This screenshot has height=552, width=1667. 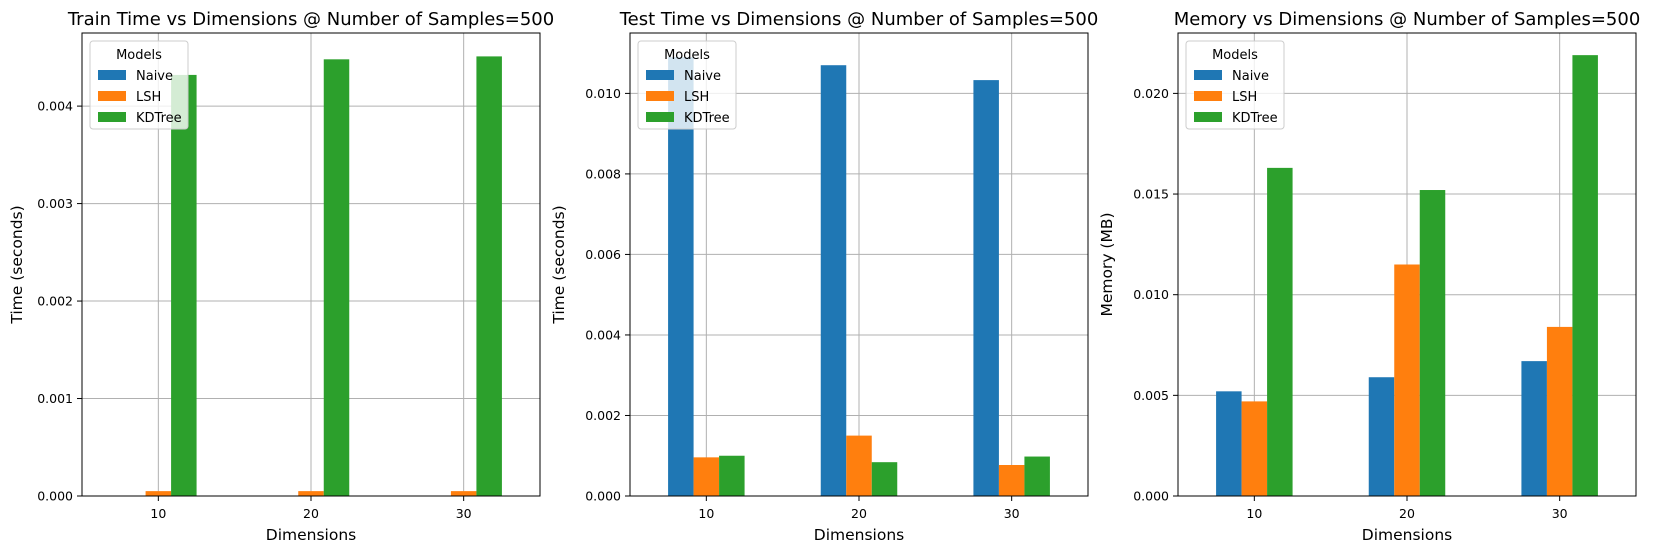 I want to click on y-tick-label: 0.001, so click(x=55, y=398).